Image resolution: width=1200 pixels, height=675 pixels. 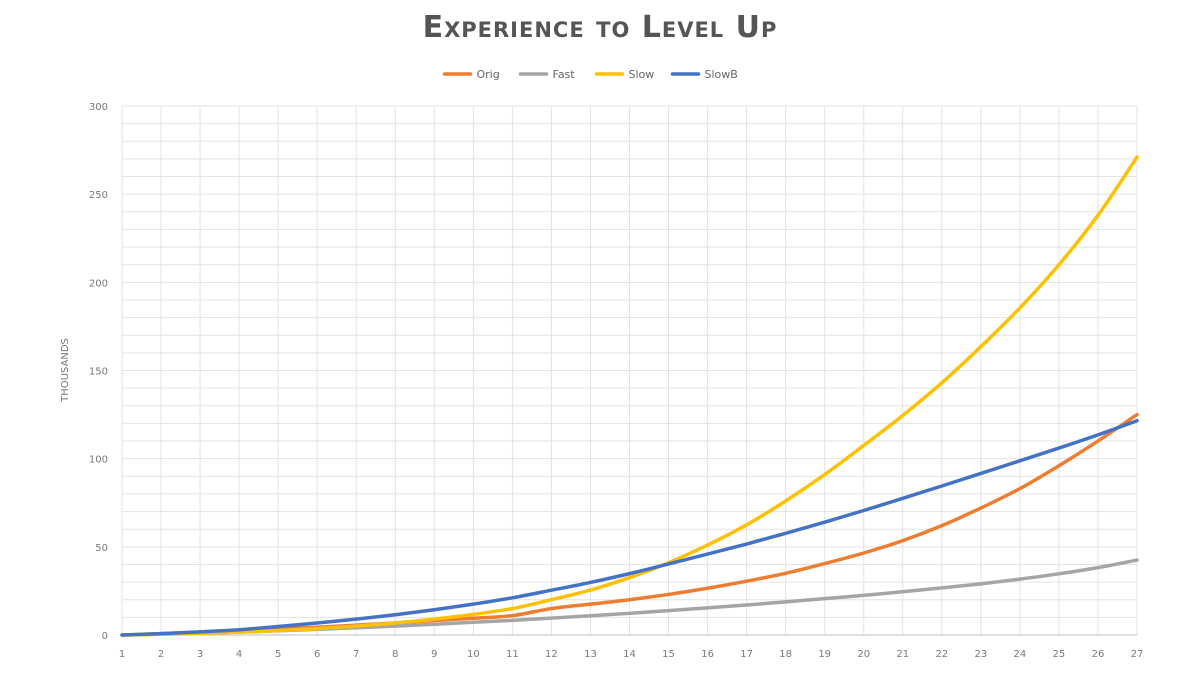 What do you see at coordinates (785, 654) in the screenshot?
I see `x-tick-label: 18` at bounding box center [785, 654].